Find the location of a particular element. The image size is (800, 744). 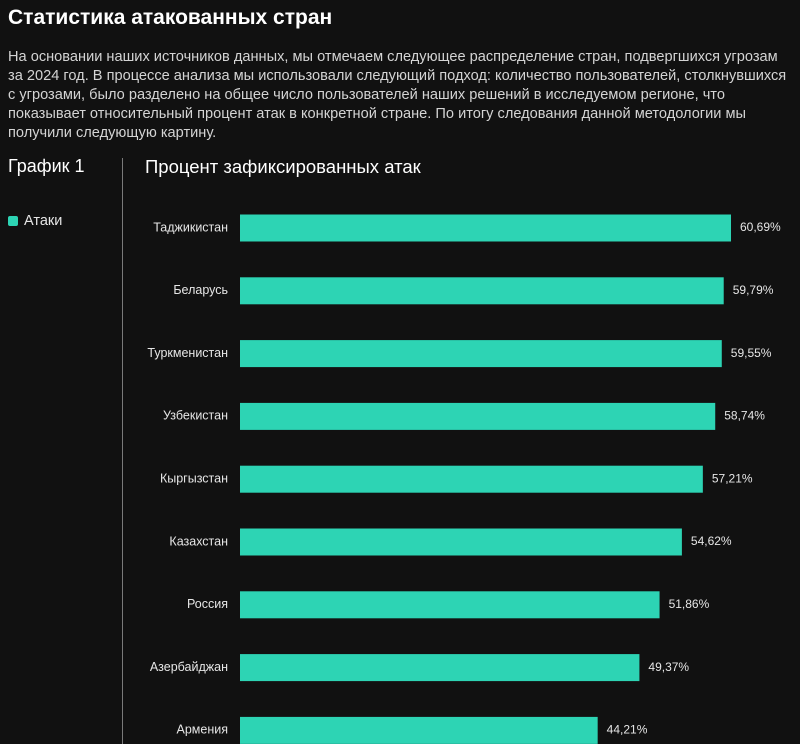

value-label: 57,21% is located at coordinates (732, 478).